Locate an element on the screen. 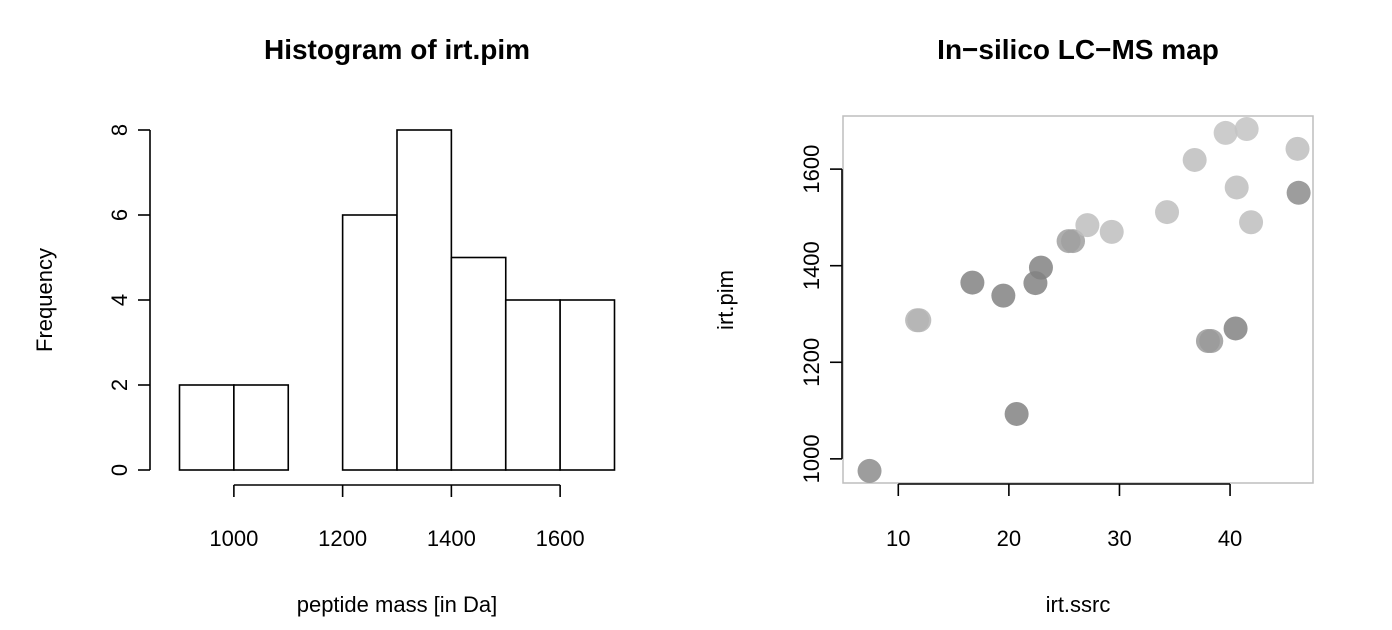  histogram-y-tick-label-2: 4 is located at coordinates (119, 300).